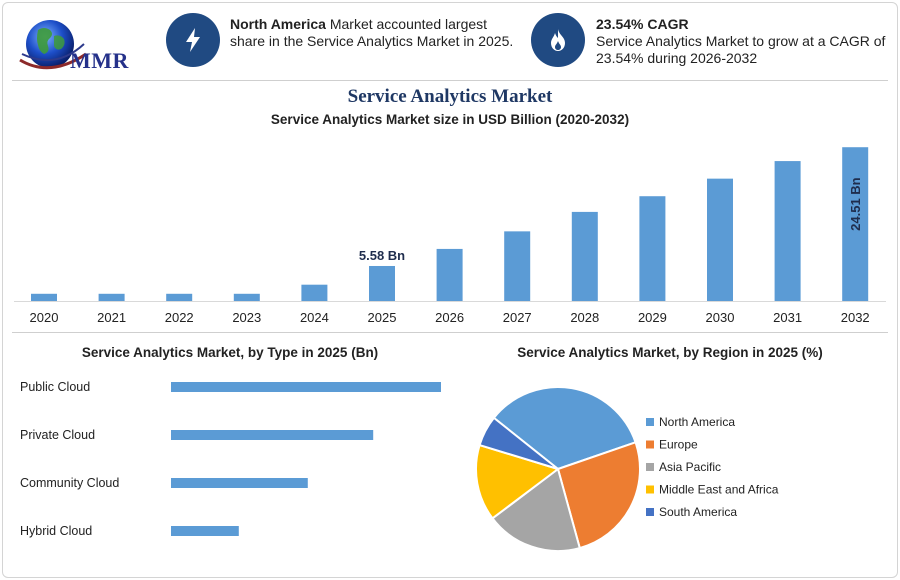  Describe the element at coordinates (205, 531) in the screenshot. I see `bar-hybrid-cloud` at that location.